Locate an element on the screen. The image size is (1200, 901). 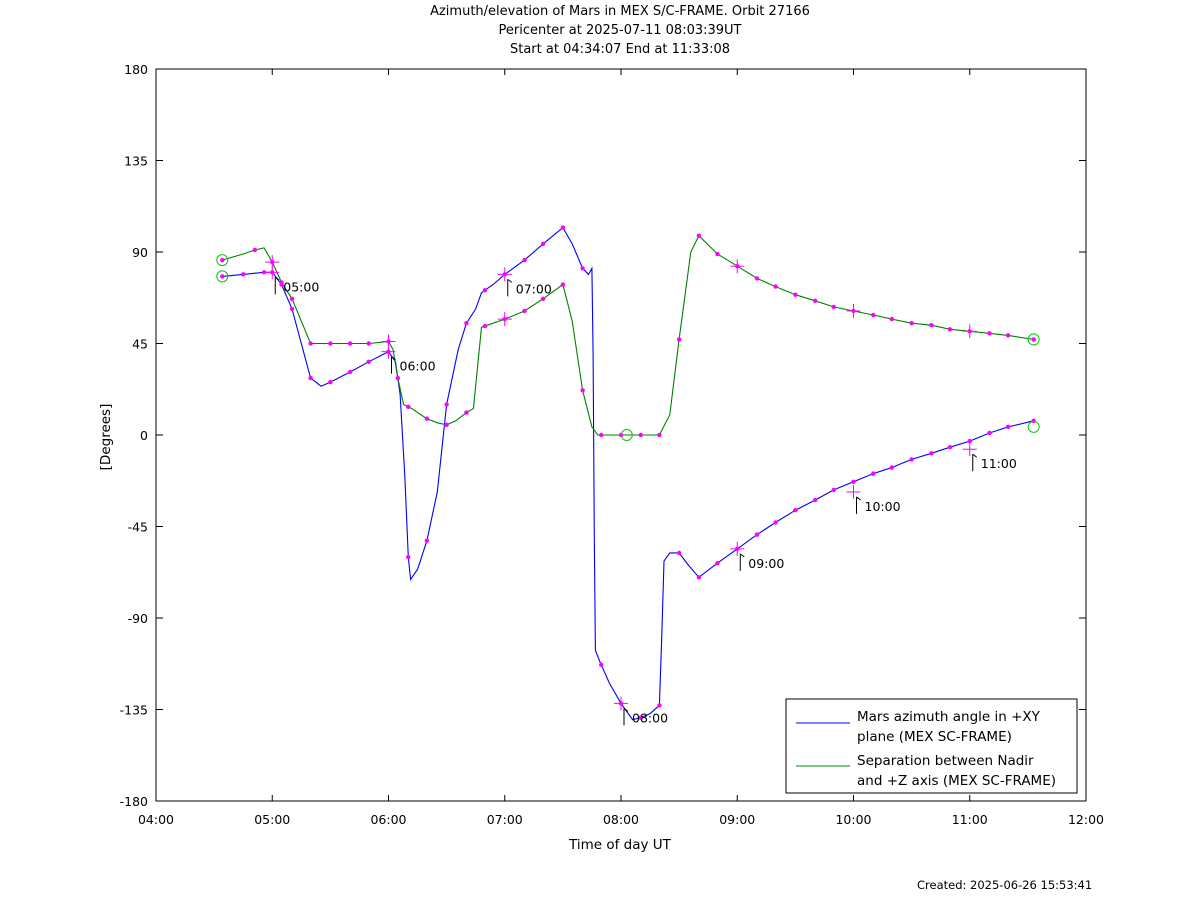
x-tick-label: 05:00 is located at coordinates (272, 819).